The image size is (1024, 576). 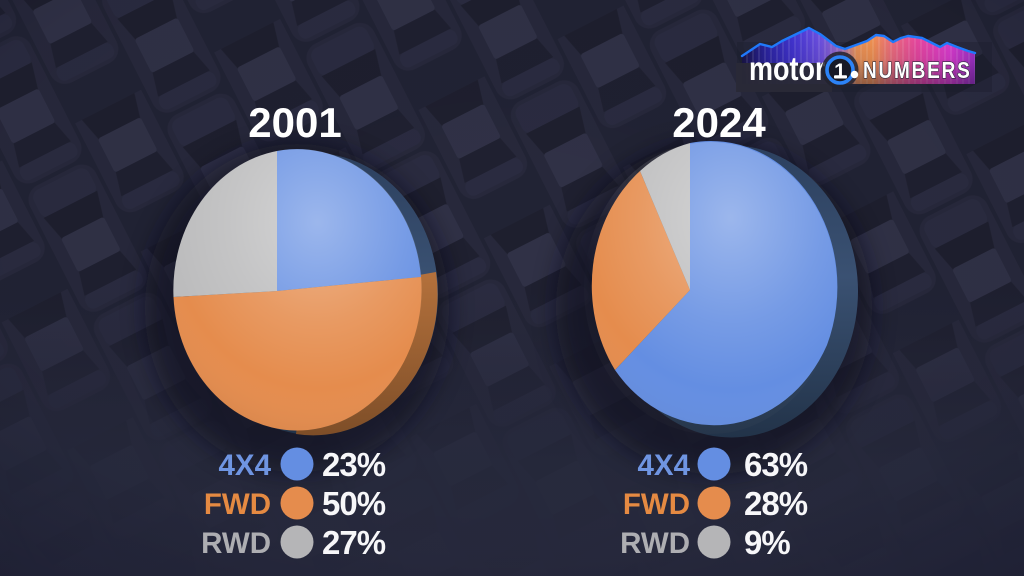 What do you see at coordinates (917, 71) in the screenshot?
I see `svg-text: NUMBERS` at bounding box center [917, 71].